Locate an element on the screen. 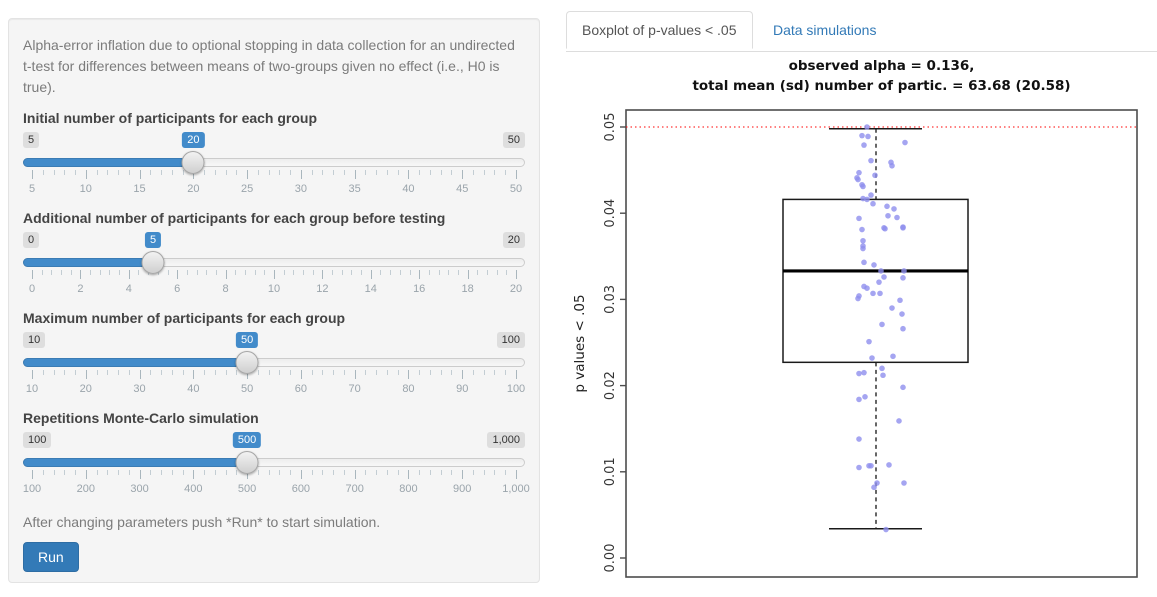 The image size is (1157, 597). tab-boxplot: Boxplot of p-values < .05 is located at coordinates (659, 30).